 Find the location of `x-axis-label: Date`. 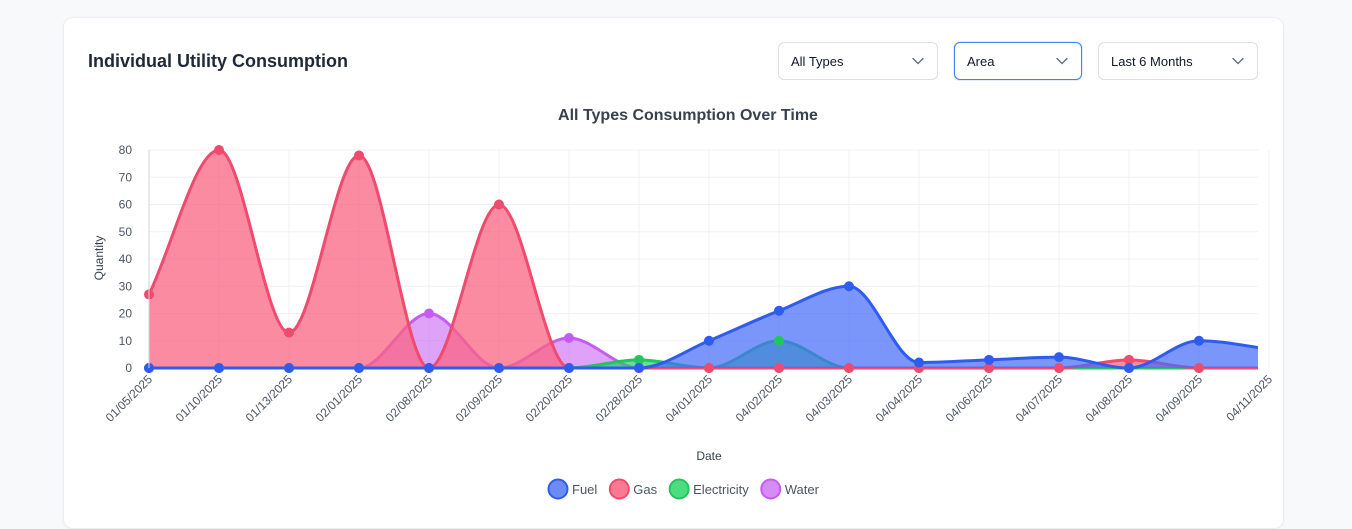

x-axis-label: Date is located at coordinates (709, 456).